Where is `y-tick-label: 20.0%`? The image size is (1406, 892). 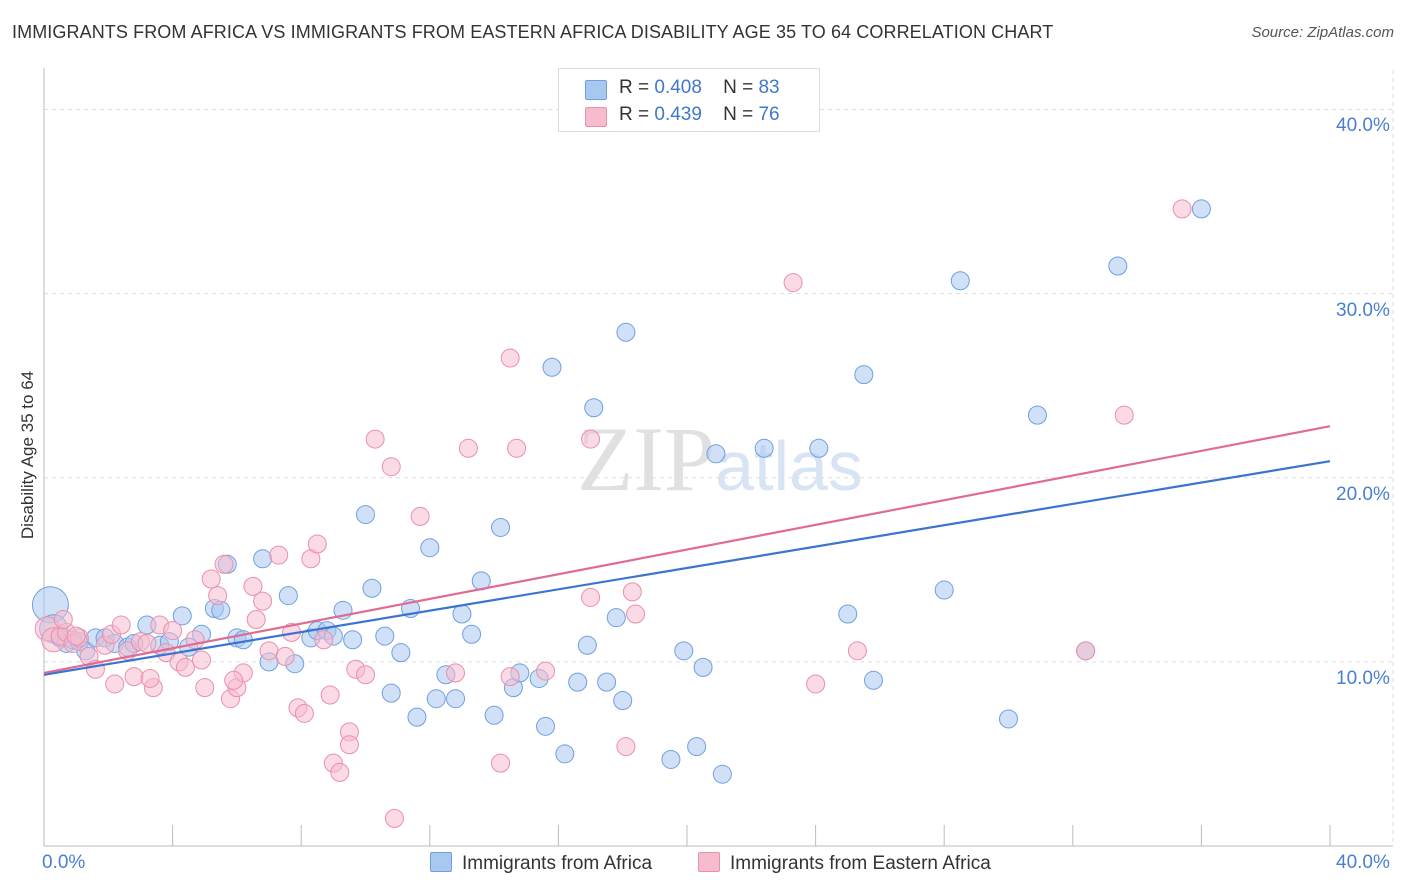 y-tick-label: 20.0% is located at coordinates (1363, 494).